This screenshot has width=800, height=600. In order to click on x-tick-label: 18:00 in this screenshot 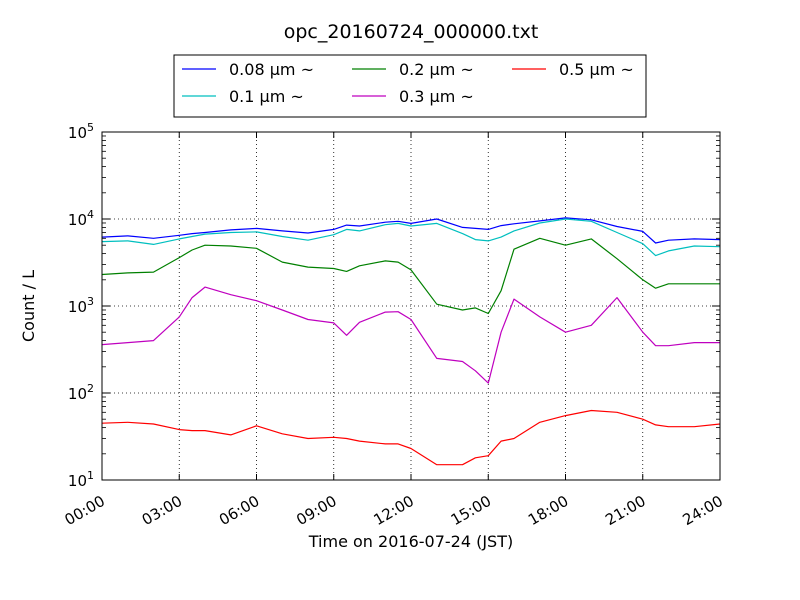, I will do `click(548, 510)`.